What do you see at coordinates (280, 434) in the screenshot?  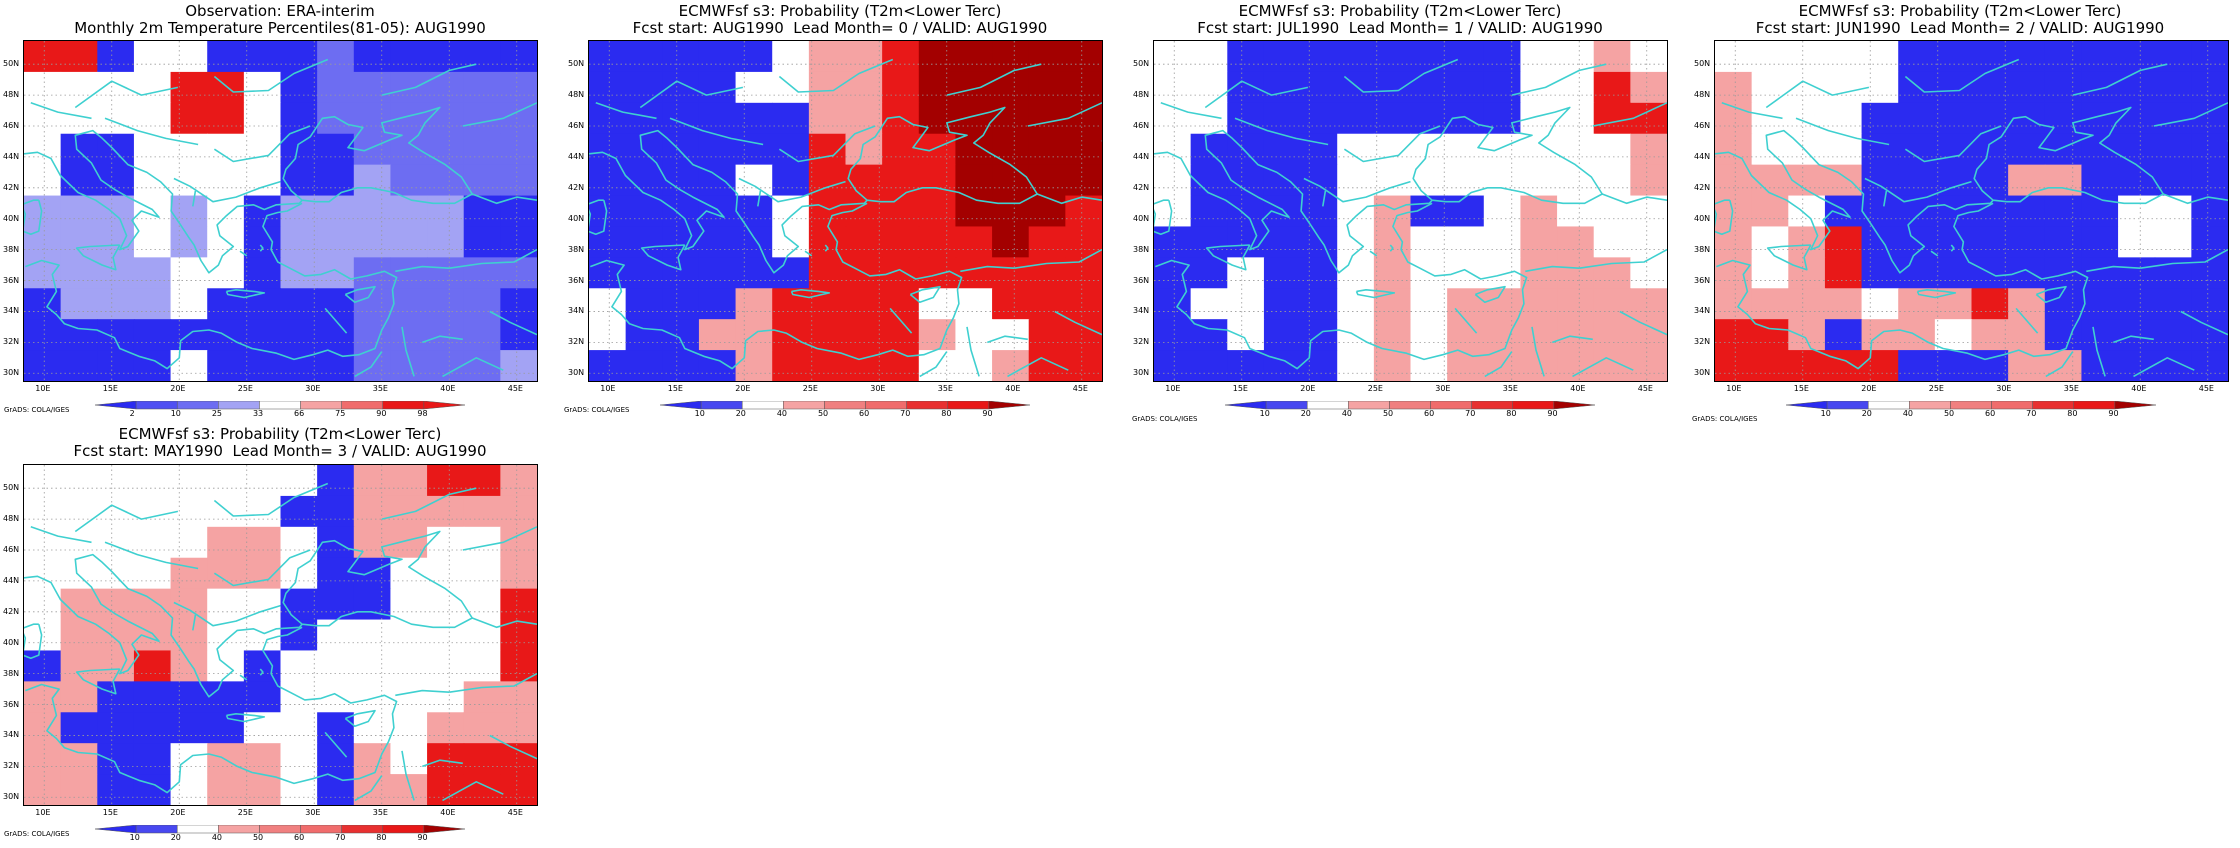 I see `panel-title-line1: ECMWFsf s3: Probability (T2m<Lower Terc)` at bounding box center [280, 434].